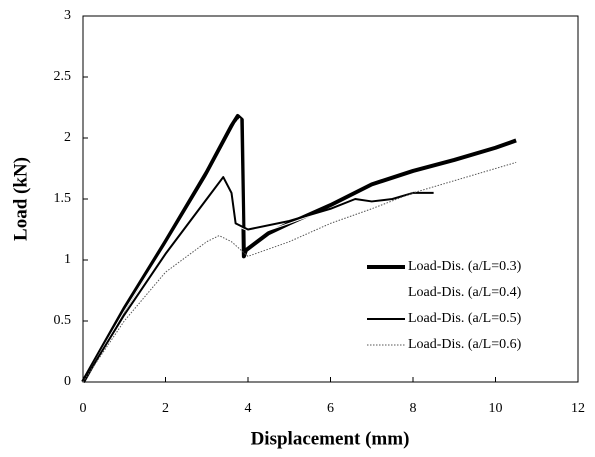 The height and width of the screenshot is (457, 595). Describe the element at coordinates (465, 292) in the screenshot. I see `legend-text: Load-Dis. (a/L=0.4)` at that location.